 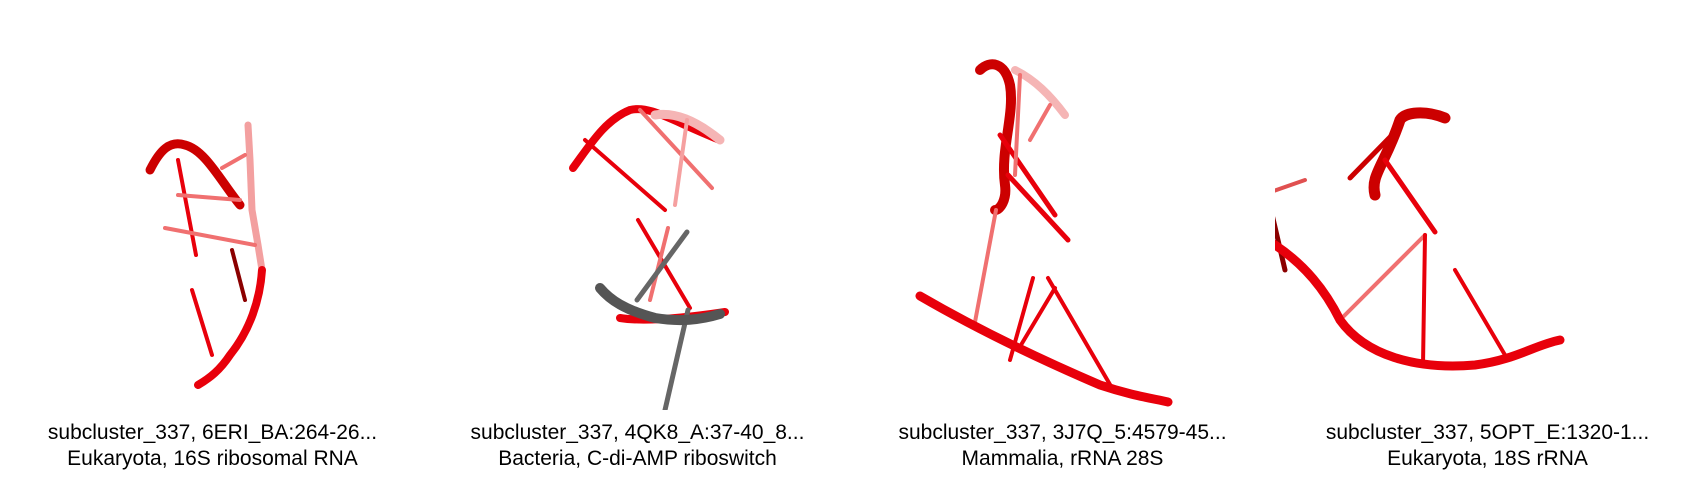 What do you see at coordinates (212, 458) in the screenshot?
I see `panel-subtitle: Eukaryota, 16S ribosomal RNA` at bounding box center [212, 458].